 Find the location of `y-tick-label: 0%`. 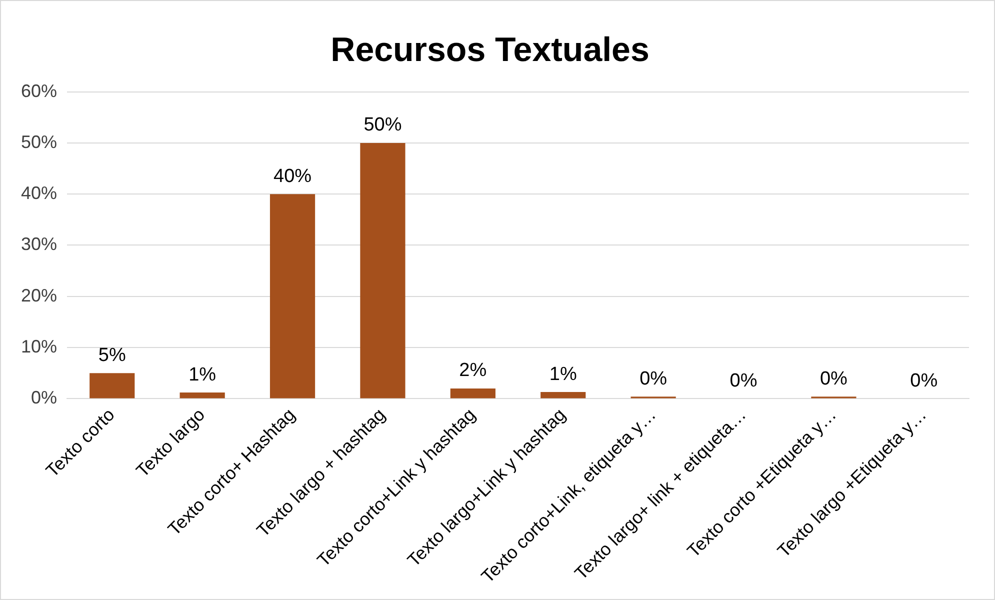

y-tick-label: 0% is located at coordinates (44, 398).